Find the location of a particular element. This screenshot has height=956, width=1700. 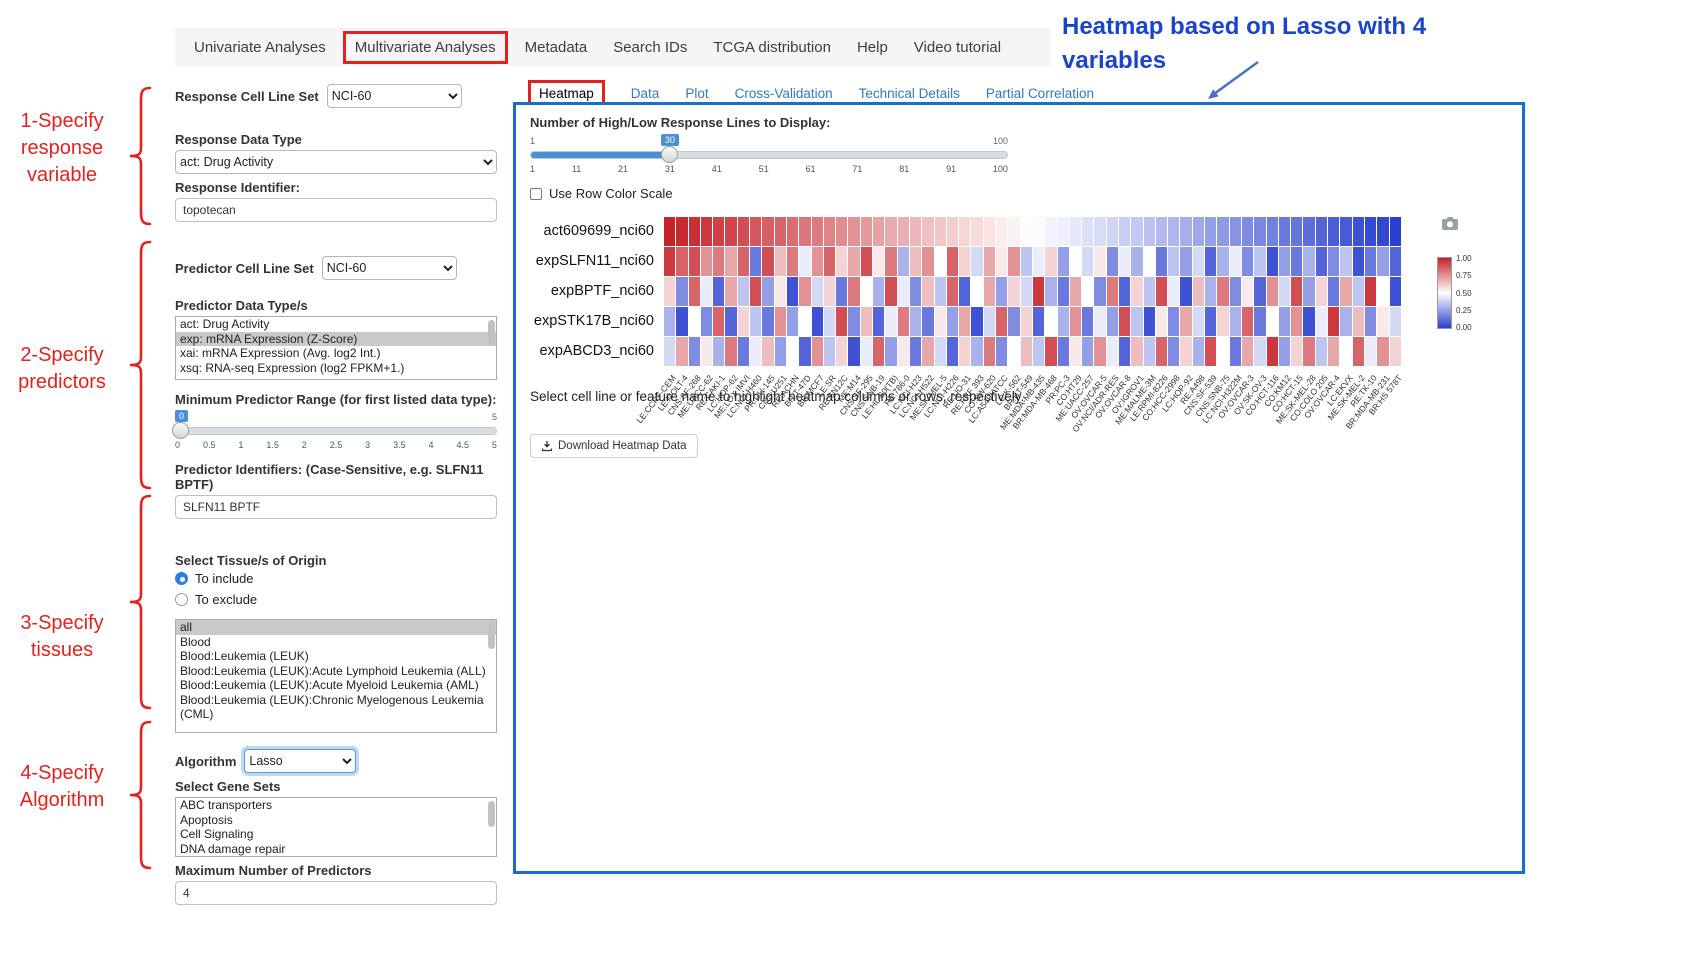

heatmap-row-label: expSTK17B_nci60 is located at coordinates (593, 321).